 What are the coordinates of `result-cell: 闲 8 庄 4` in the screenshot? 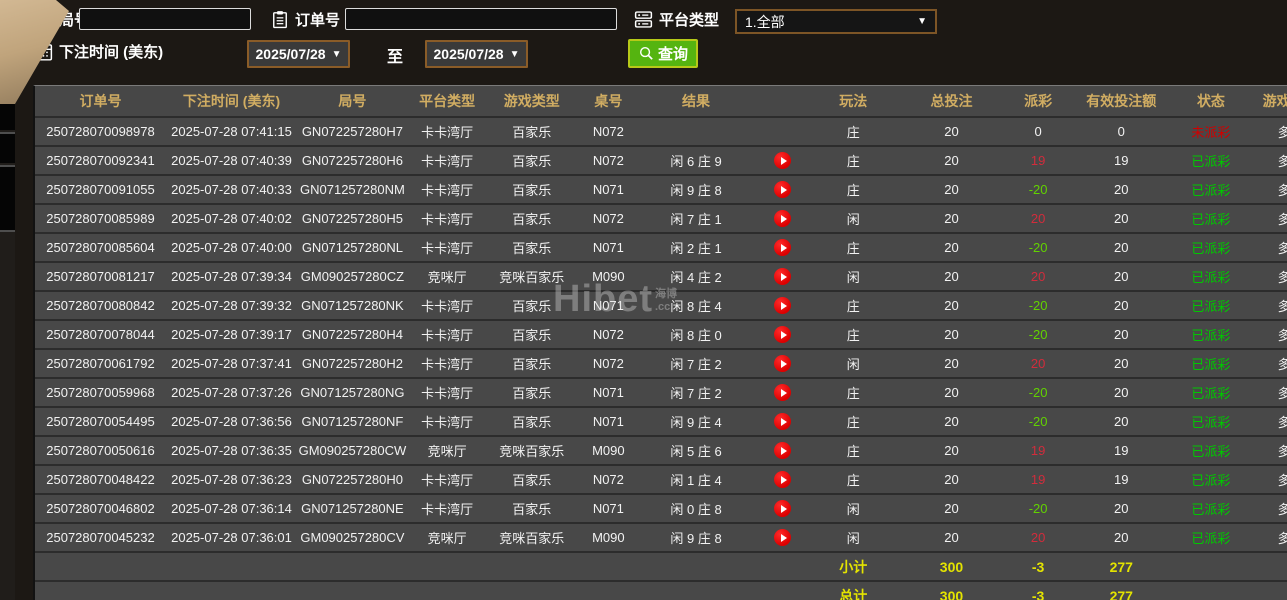 It's located at (696, 306).